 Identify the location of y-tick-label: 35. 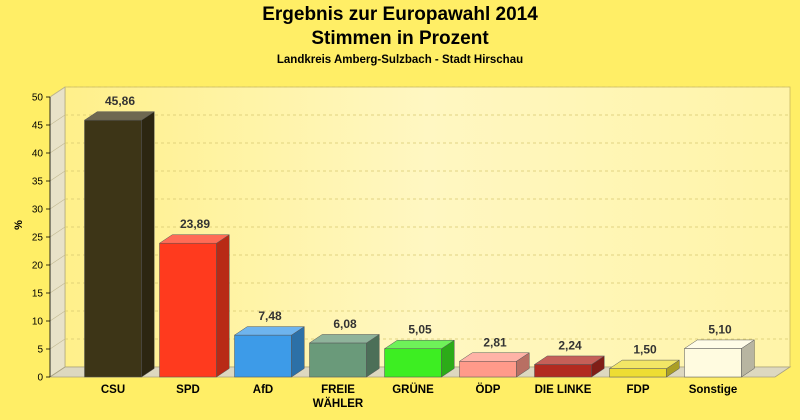
(38, 182).